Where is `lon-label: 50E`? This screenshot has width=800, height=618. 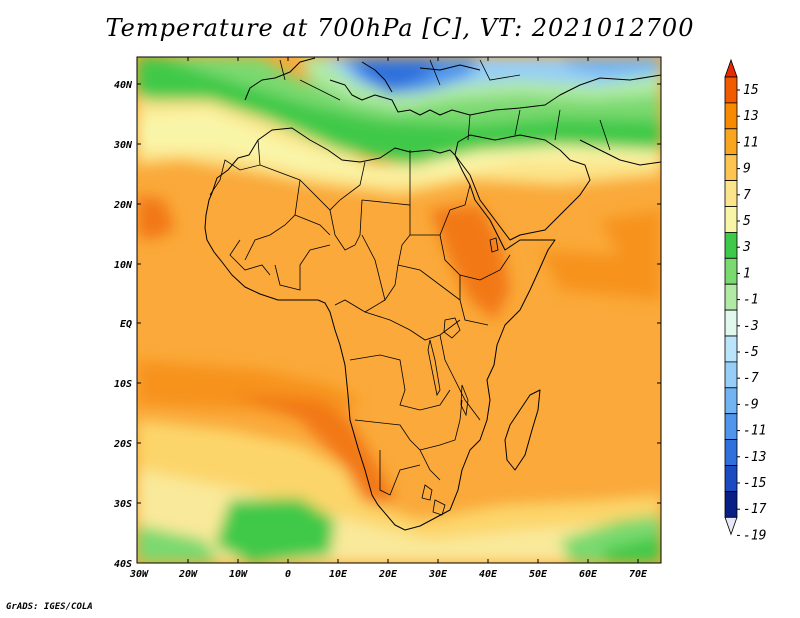
lon-label: 50E is located at coordinates (538, 574).